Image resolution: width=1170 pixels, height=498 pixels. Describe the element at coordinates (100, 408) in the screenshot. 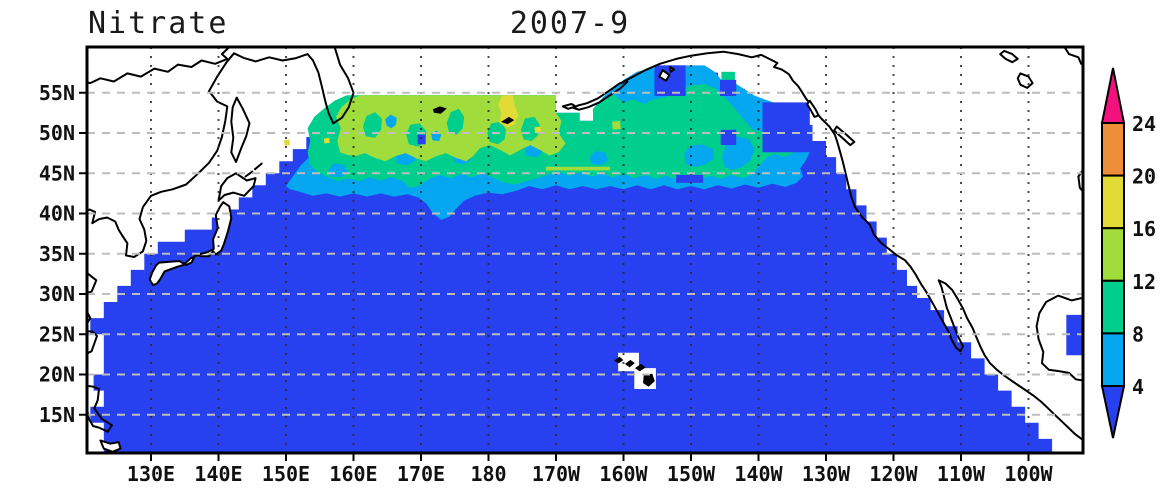

I see `coastline-luzon` at that location.